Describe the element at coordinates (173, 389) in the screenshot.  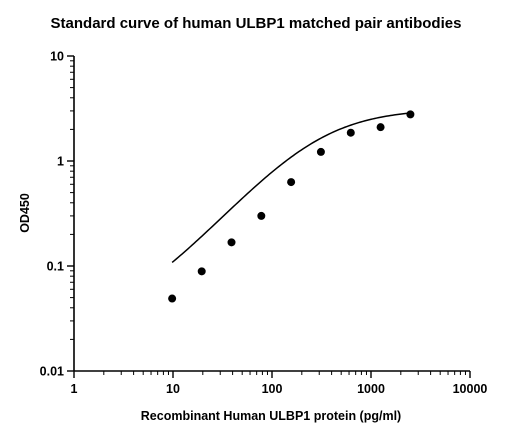
I see `x-tick-label: 10` at that location.